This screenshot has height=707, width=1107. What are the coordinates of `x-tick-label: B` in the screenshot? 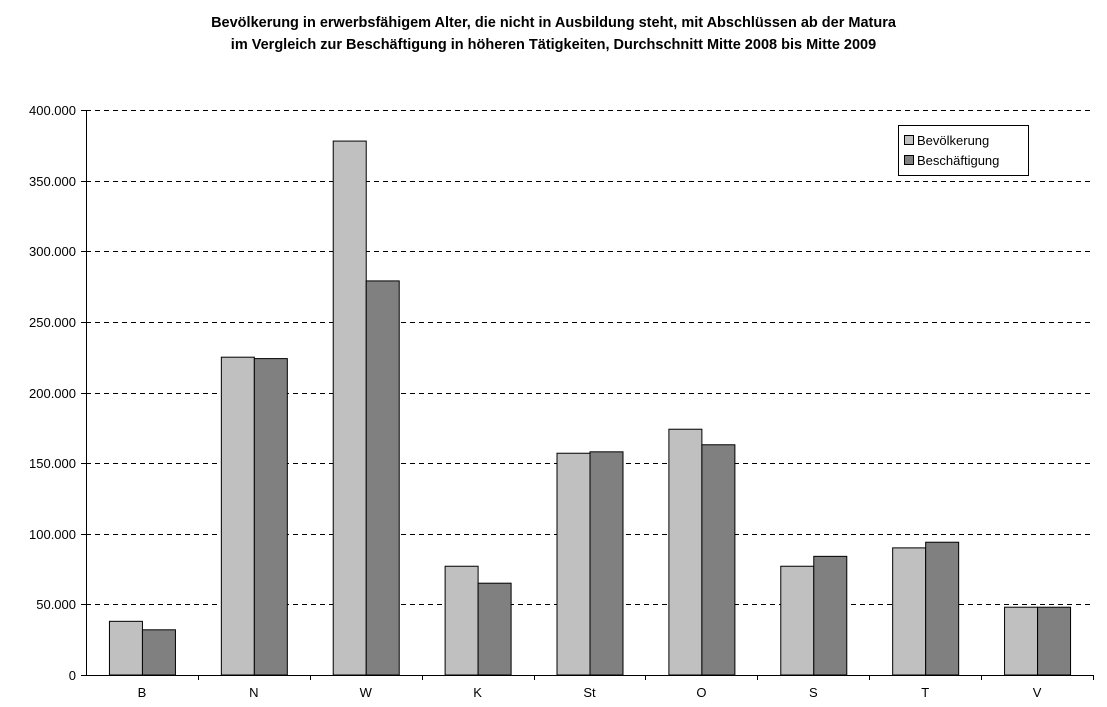 It's located at (142, 692).